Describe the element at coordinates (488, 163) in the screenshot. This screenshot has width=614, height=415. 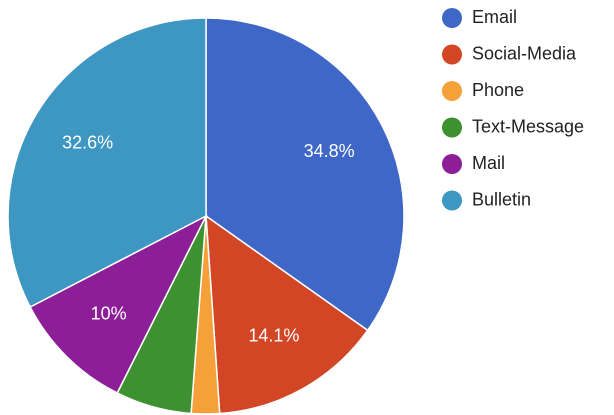
I see `legend-label: Mail` at that location.